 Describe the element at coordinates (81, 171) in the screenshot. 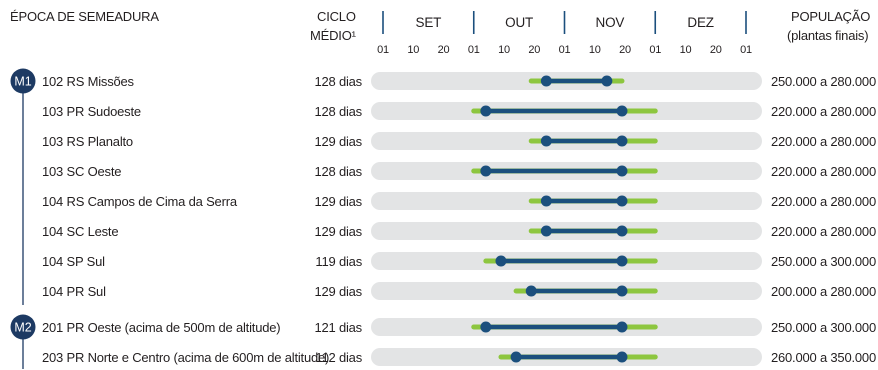

I see `row-label: 103 SC Oeste` at that location.